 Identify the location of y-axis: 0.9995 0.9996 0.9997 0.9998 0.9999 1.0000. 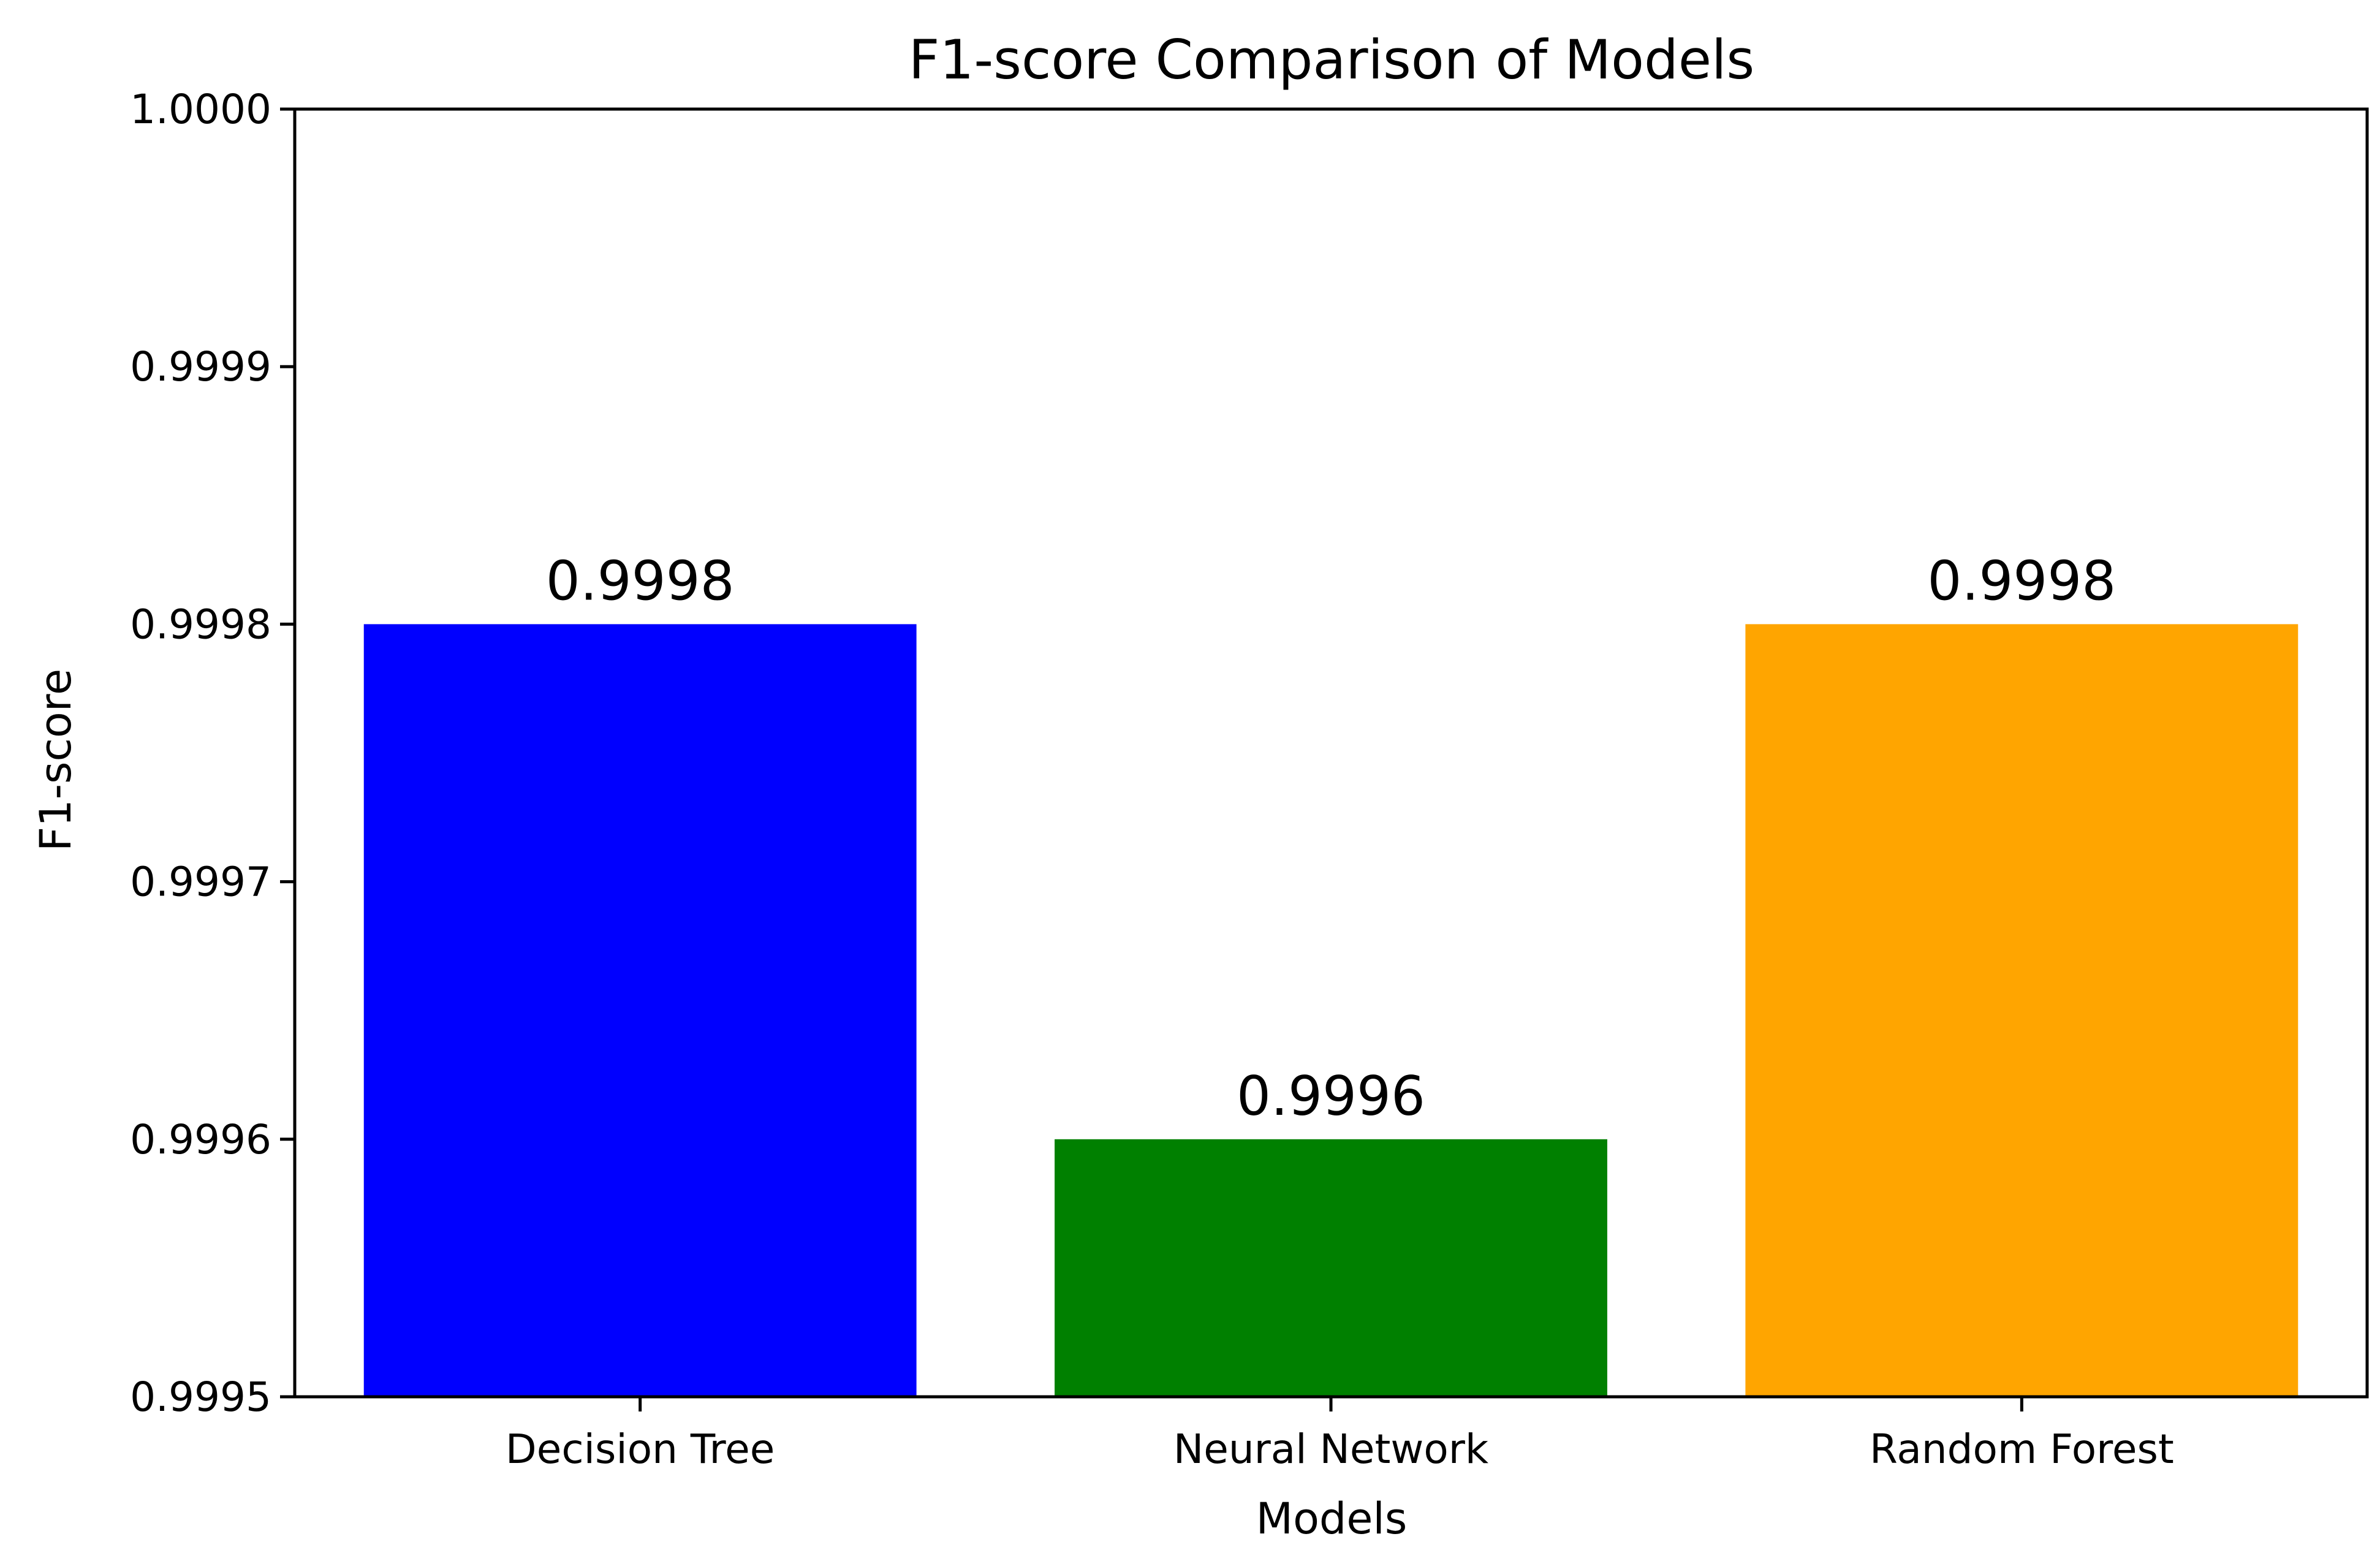
(212, 753).